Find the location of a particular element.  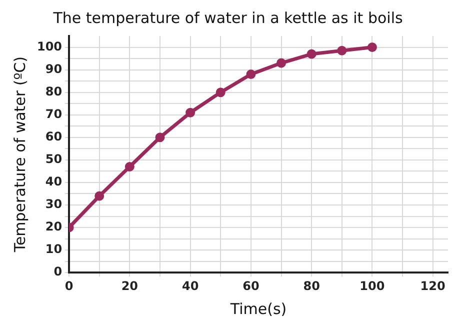

y-tick-label: 0 is located at coordinates (58, 271).